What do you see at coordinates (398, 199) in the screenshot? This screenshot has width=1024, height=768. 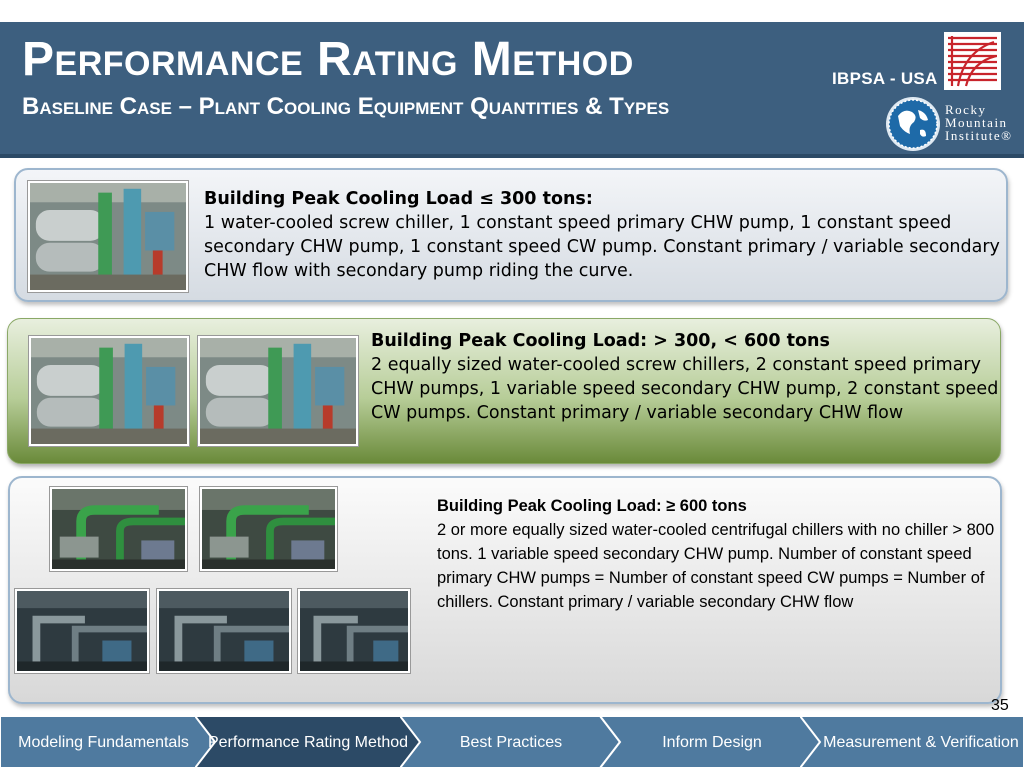 I see `section-heading: Building Peak Cooling Load ≤ 300 tons:` at bounding box center [398, 199].